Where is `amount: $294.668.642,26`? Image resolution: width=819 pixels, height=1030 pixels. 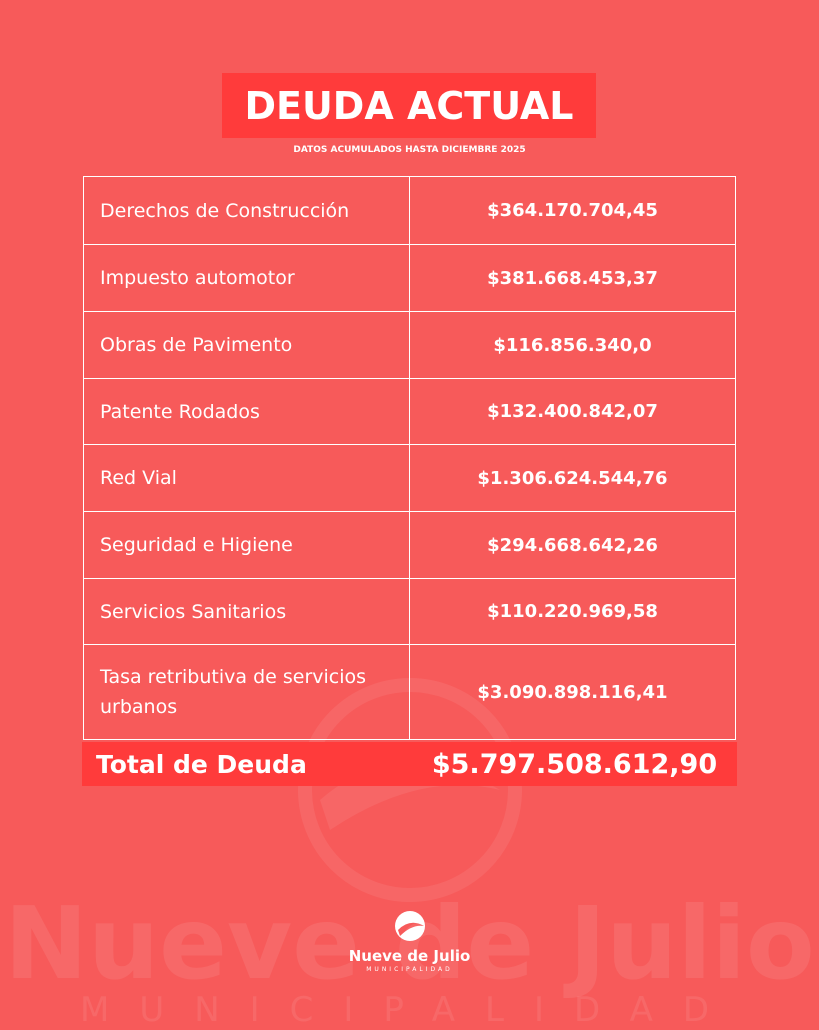
amount: $294.668.642,26 is located at coordinates (572, 545).